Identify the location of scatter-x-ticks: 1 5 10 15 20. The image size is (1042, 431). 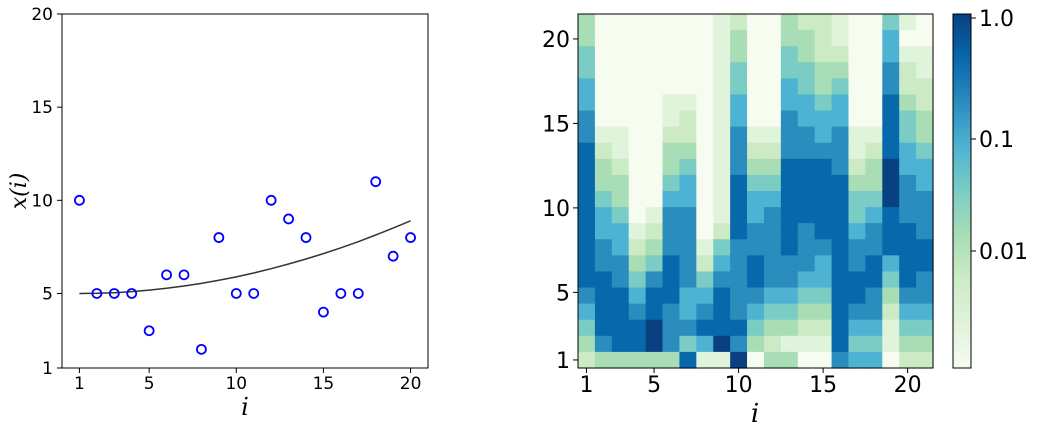
(247, 381).